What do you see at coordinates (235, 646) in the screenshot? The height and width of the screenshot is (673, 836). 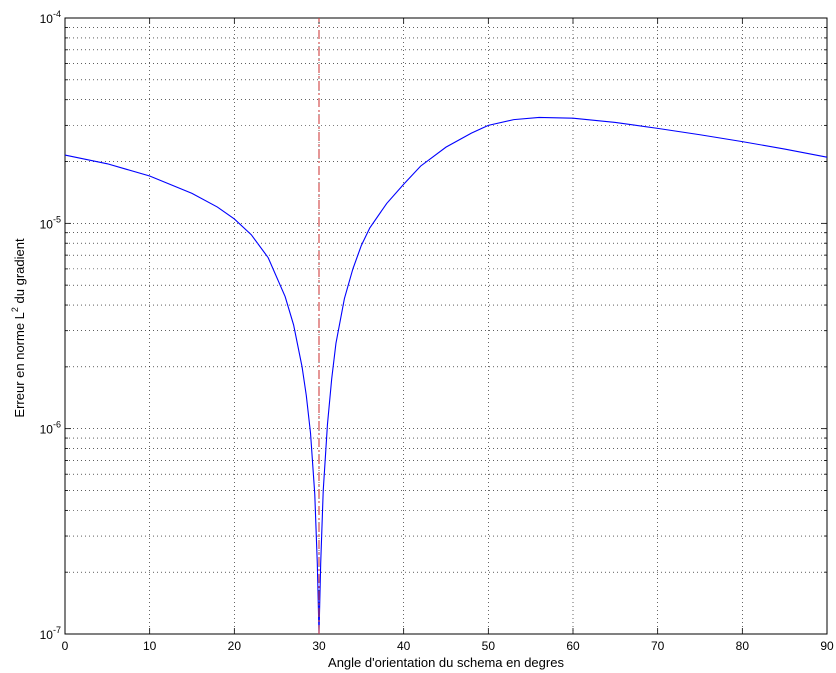 I see `x-tick-label: 20` at bounding box center [235, 646].